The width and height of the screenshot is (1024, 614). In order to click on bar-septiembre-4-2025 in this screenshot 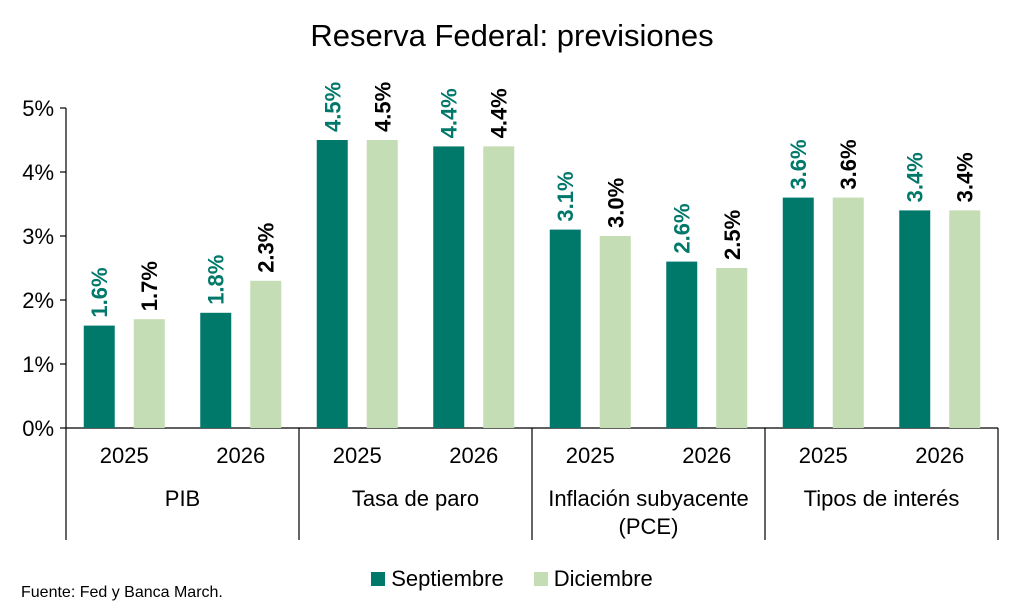, I will do `click(798, 312)`.